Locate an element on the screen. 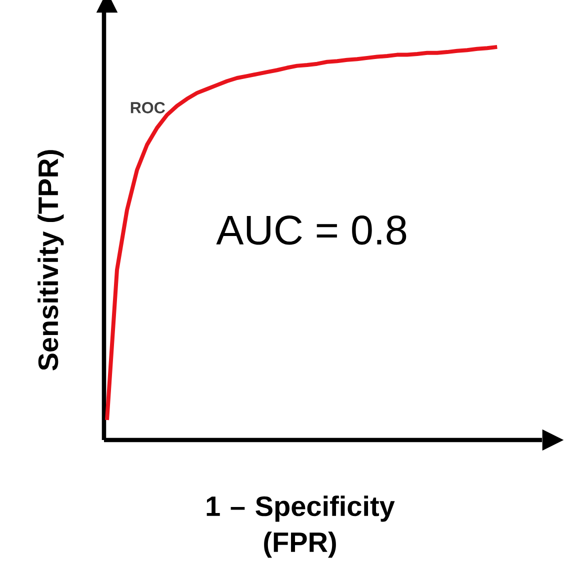 Image resolution: width=569 pixels, height=577 pixels. annotation: AUC = 0.8 is located at coordinates (311, 230).